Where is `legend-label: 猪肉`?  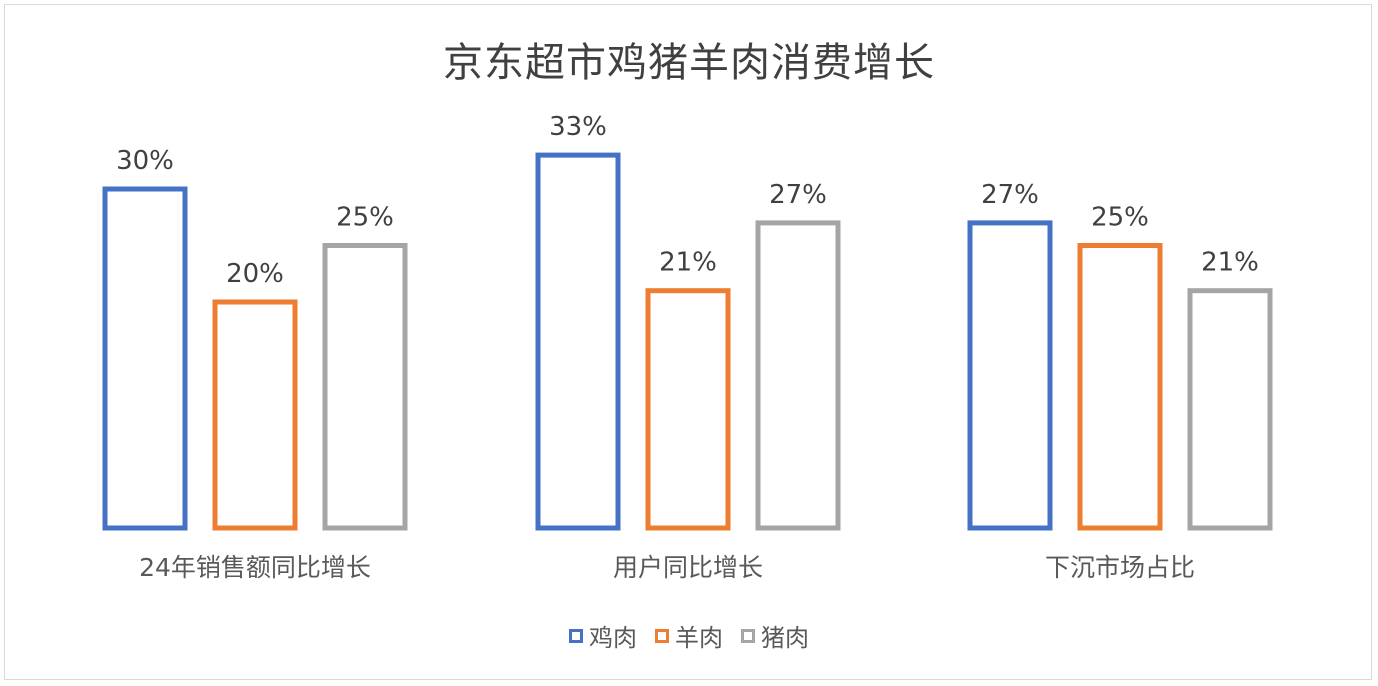 legend-label: 猪肉 is located at coordinates (785, 638).